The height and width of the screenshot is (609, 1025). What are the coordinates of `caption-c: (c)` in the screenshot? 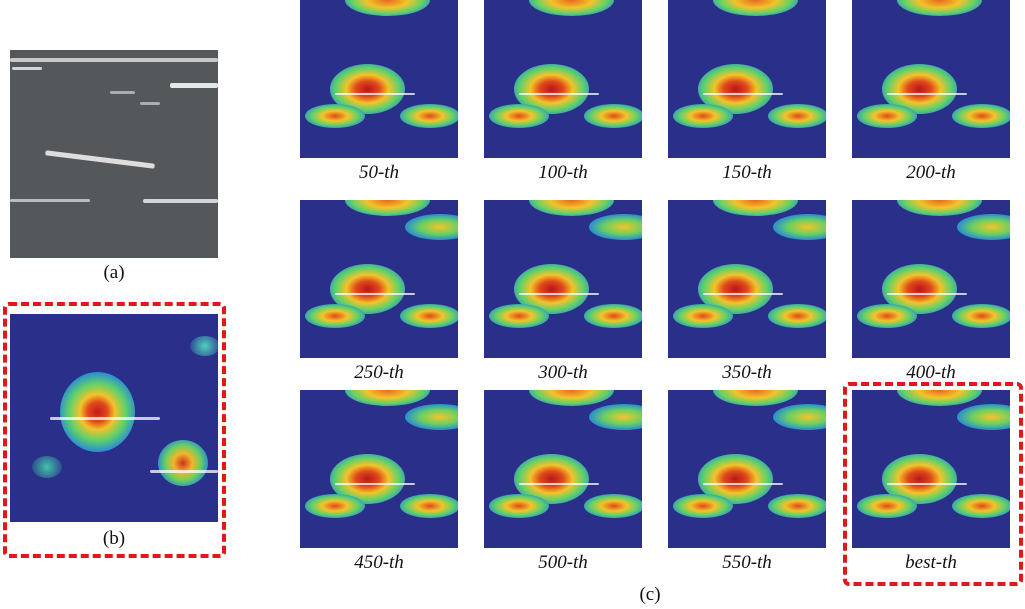 It's located at (650, 594).